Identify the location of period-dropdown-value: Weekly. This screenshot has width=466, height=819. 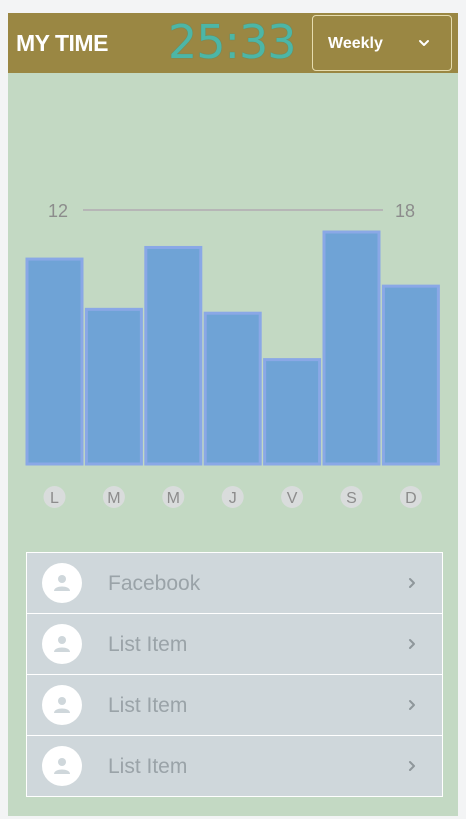
(355, 43).